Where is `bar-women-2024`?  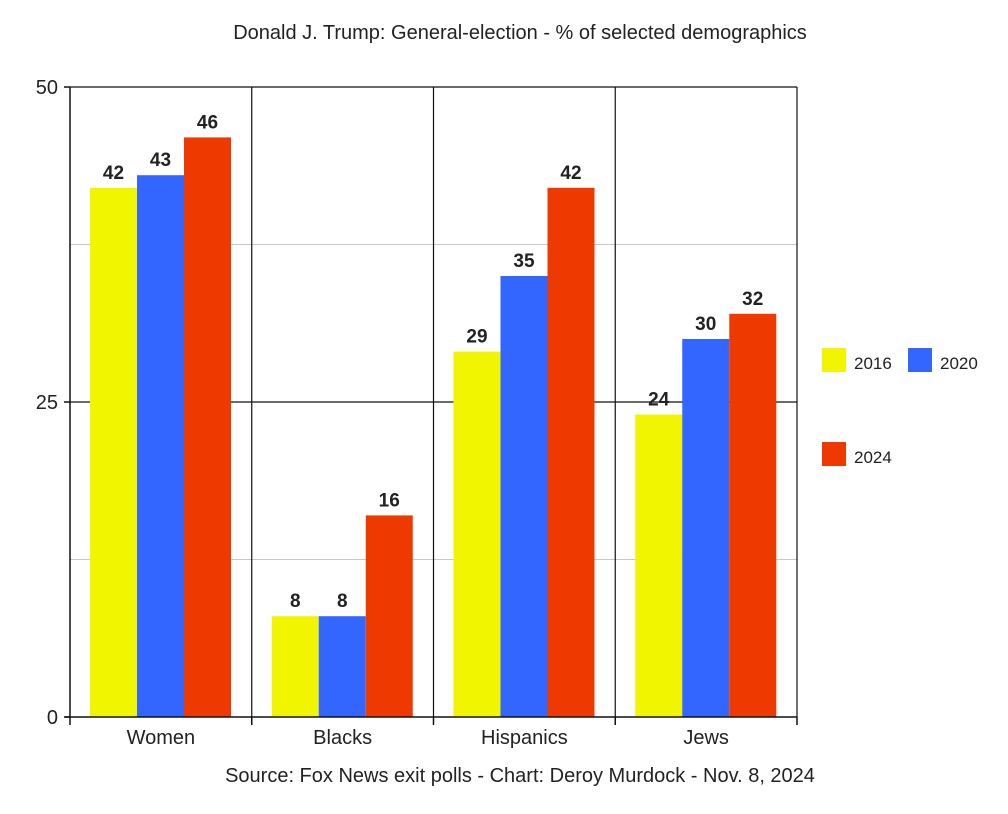 bar-women-2024 is located at coordinates (207, 427).